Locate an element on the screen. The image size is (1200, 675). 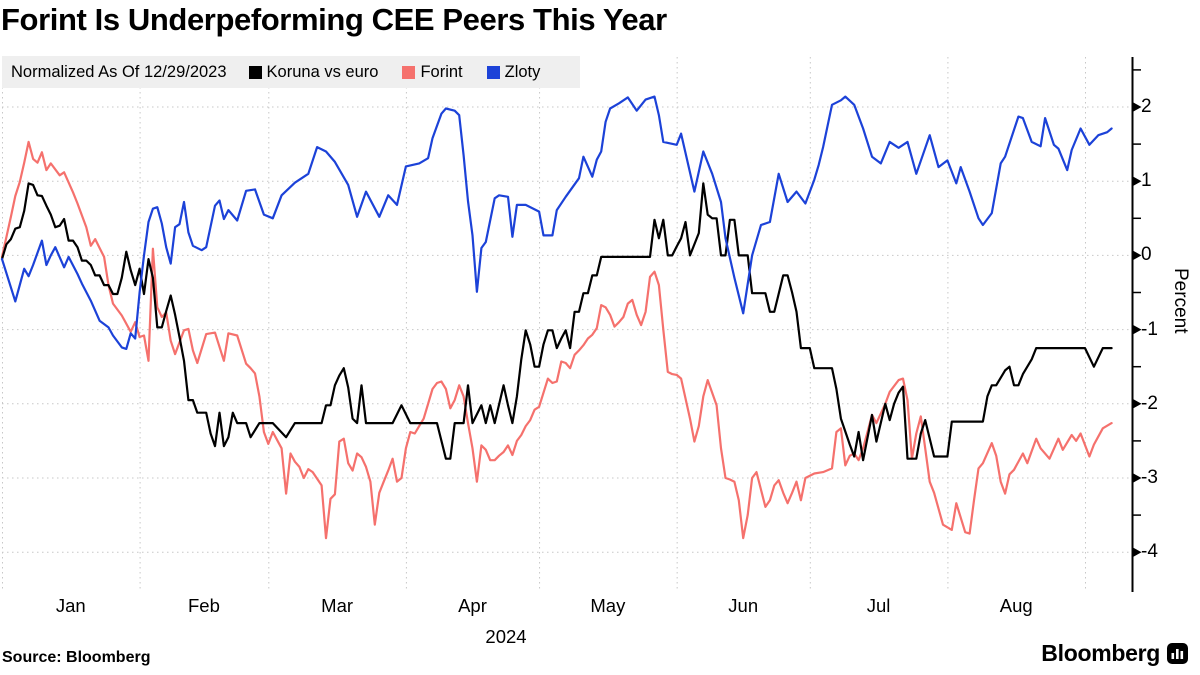
y-axis-title: Percent is located at coordinates (1180, 301).